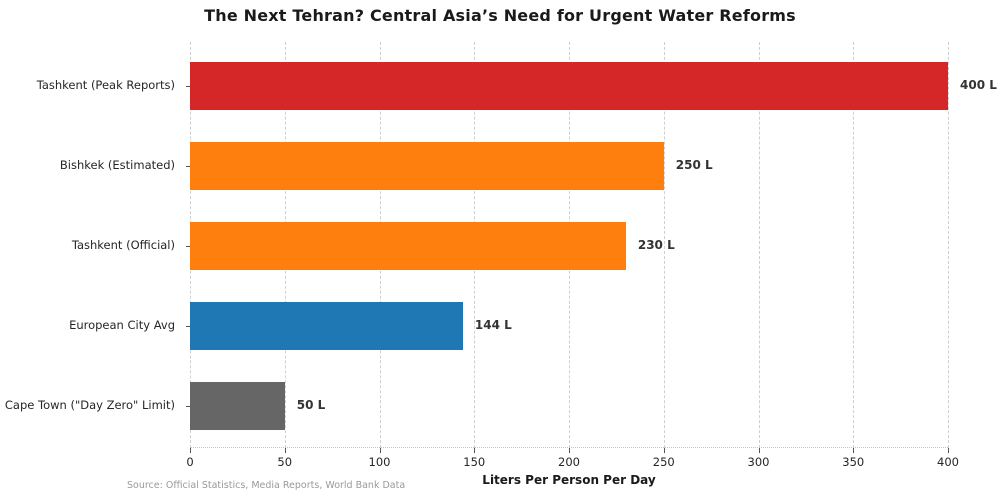 Image resolution: width=1000 pixels, height=500 pixels. I want to click on bar-value-label: 250 L, so click(694, 165).